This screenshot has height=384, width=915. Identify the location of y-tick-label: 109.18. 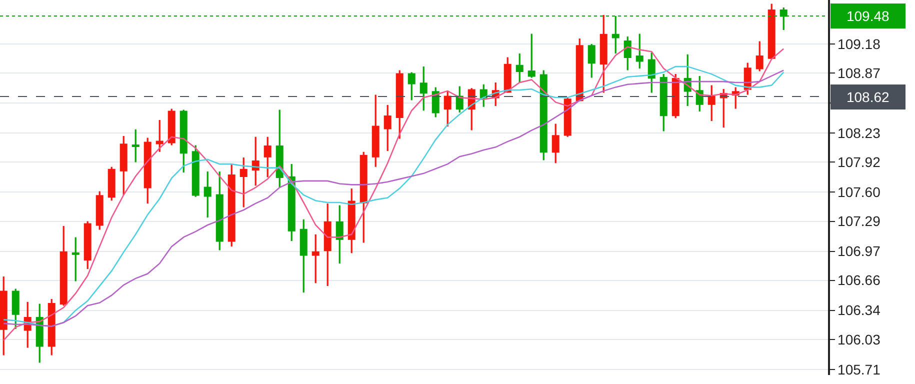
(859, 44).